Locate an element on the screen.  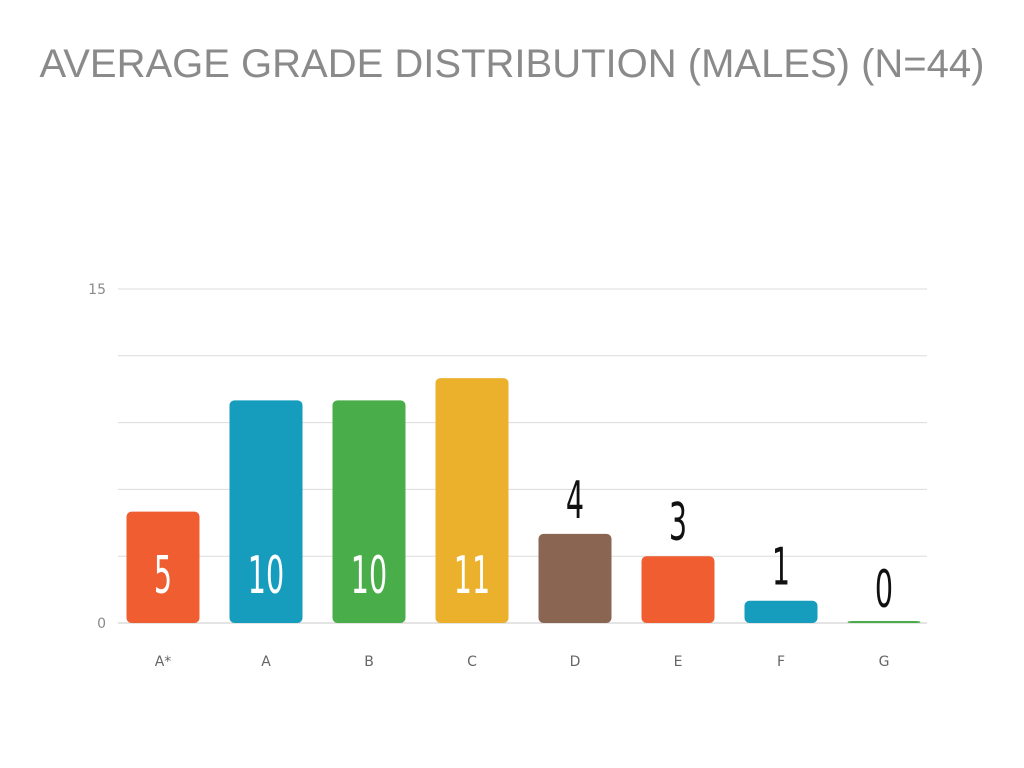
x-tick-label-2: B is located at coordinates (369, 662).